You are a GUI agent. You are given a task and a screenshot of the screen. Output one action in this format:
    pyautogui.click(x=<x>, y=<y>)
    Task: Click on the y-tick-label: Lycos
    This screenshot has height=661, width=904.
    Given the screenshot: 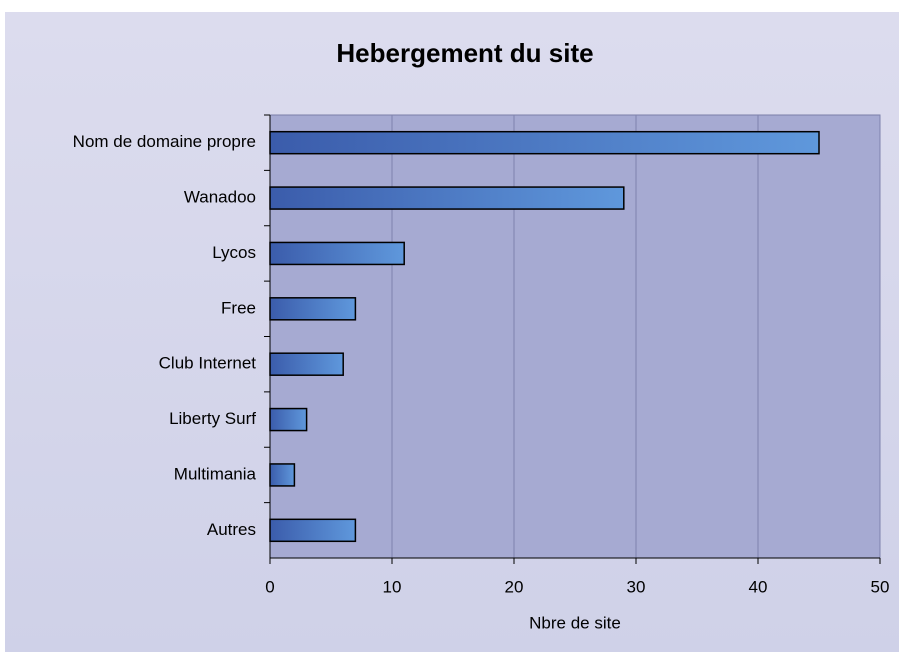 What is the action you would take?
    pyautogui.click(x=234, y=252)
    